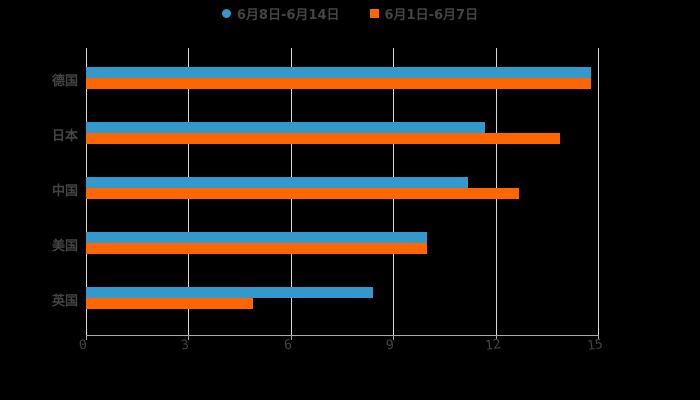 The width and height of the screenshot is (700, 400). What do you see at coordinates (598, 191) in the screenshot?
I see `gridline` at bounding box center [598, 191].